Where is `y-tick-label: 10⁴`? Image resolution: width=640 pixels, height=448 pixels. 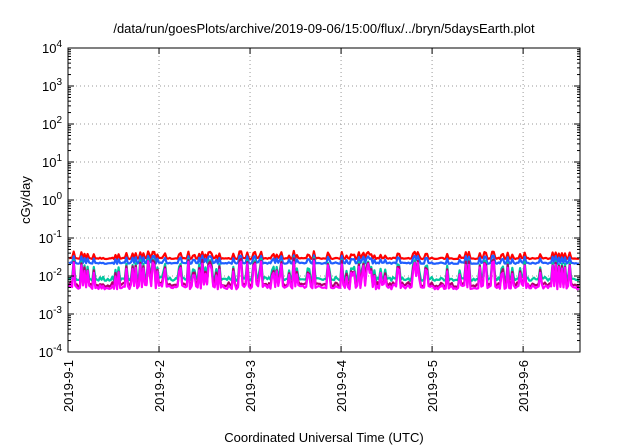 y-tick-label: 10⁴ is located at coordinates (52, 47).